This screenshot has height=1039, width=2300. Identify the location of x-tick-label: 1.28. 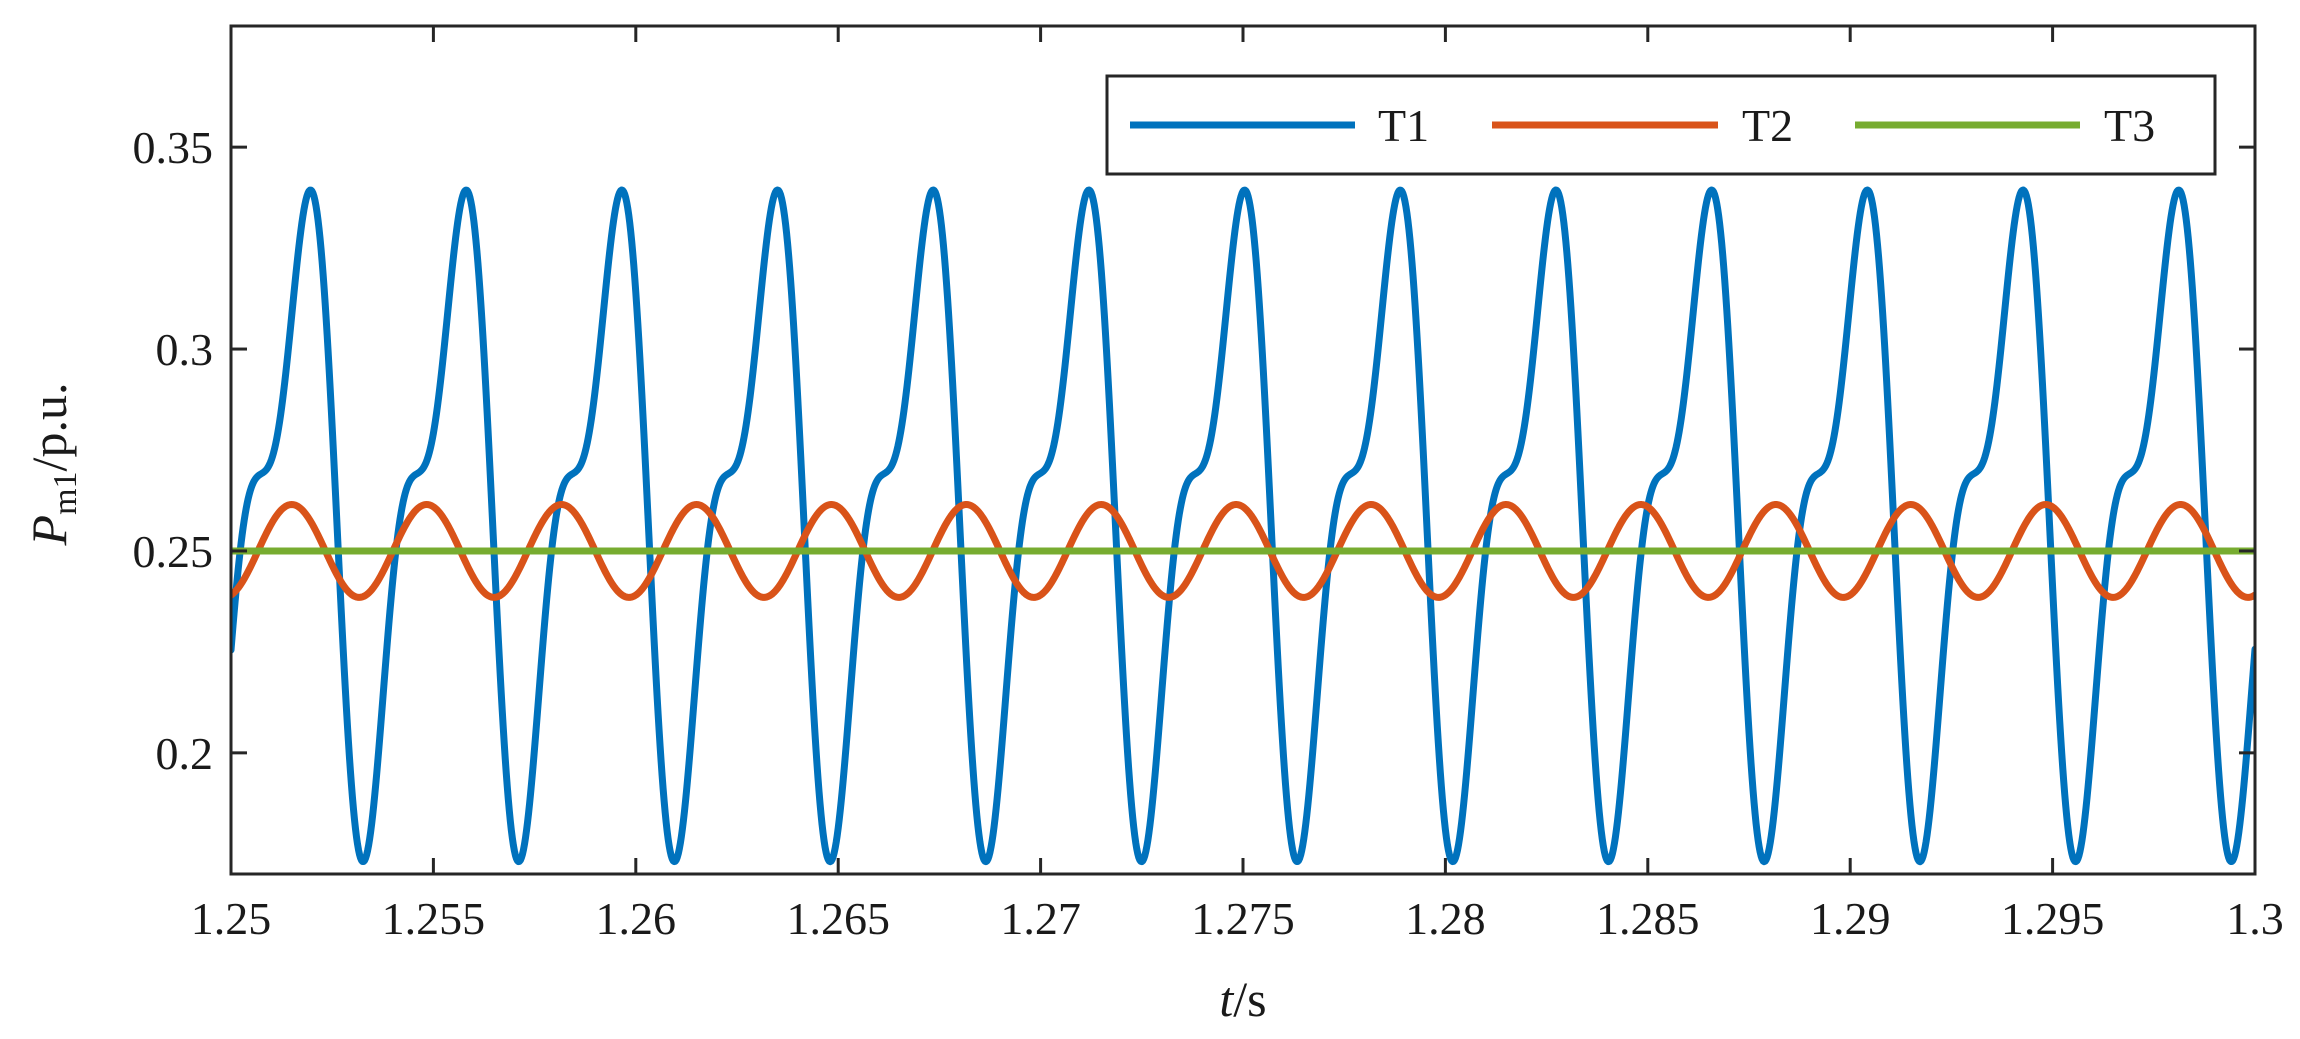
(1445, 918).